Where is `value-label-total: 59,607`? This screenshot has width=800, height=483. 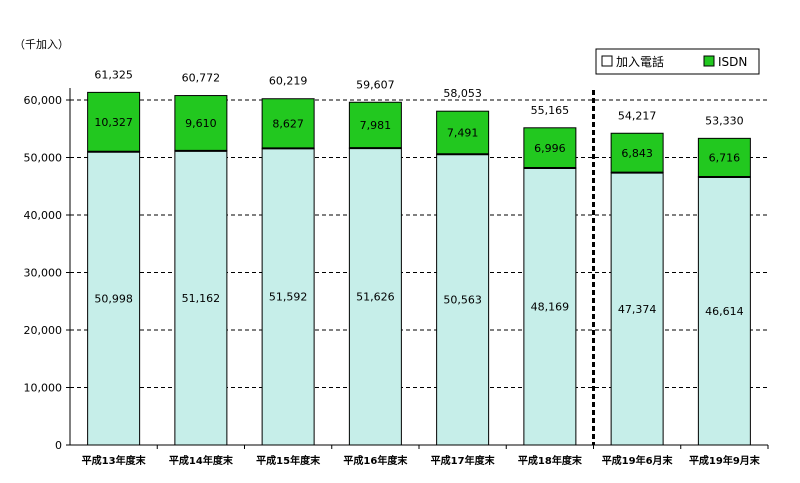 value-label-total: 59,607 is located at coordinates (375, 84).